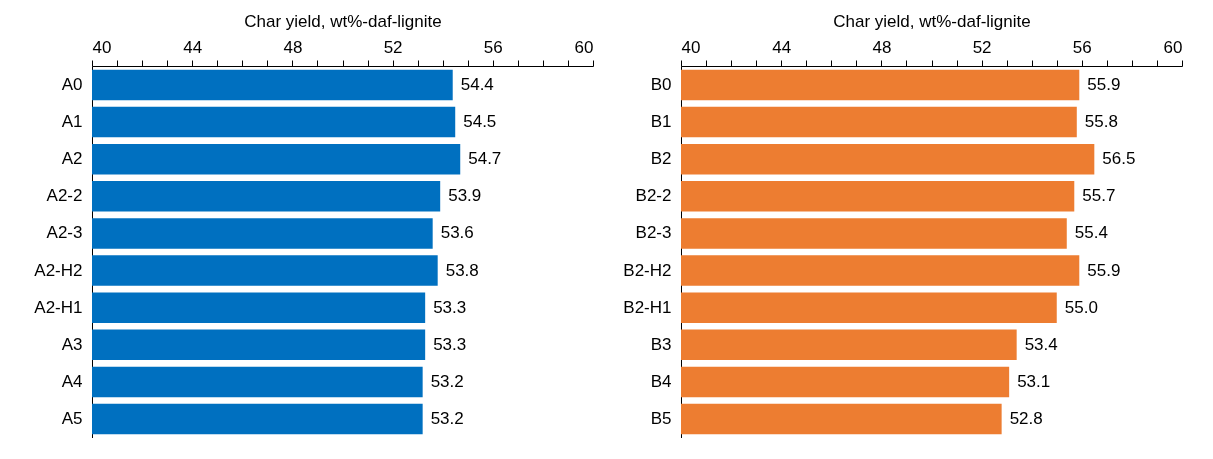  I want to click on y-tick-label: B1, so click(661, 122).